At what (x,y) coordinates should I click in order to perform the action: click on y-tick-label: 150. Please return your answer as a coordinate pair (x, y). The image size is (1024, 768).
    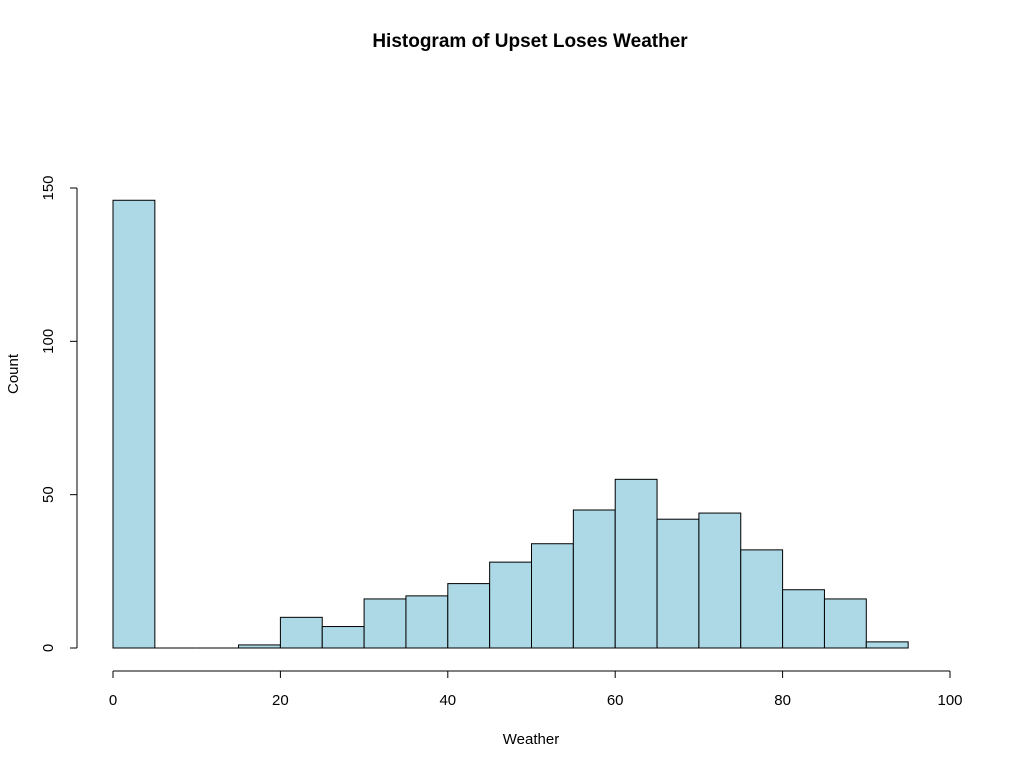
    Looking at the image, I should click on (48, 187).